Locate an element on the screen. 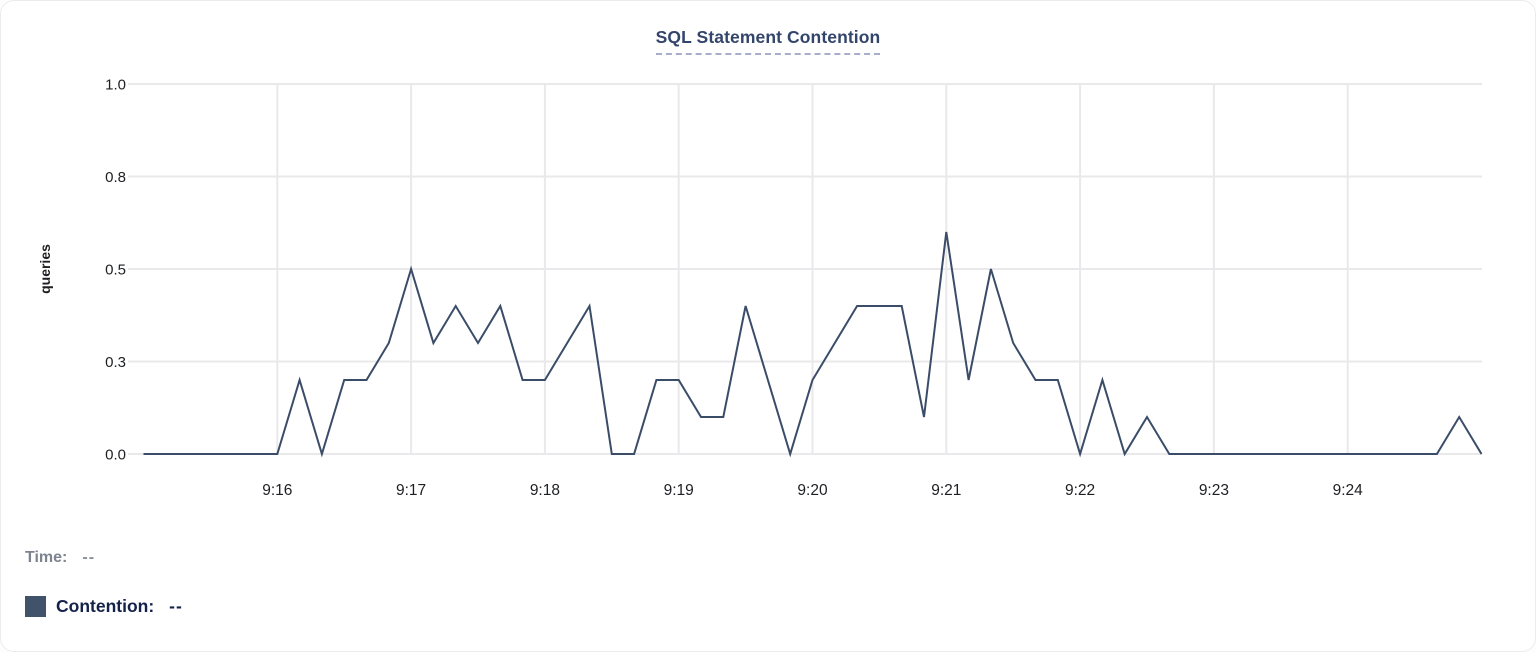 The width and height of the screenshot is (1536, 652). x-tick-label: 9:22 is located at coordinates (1080, 490).